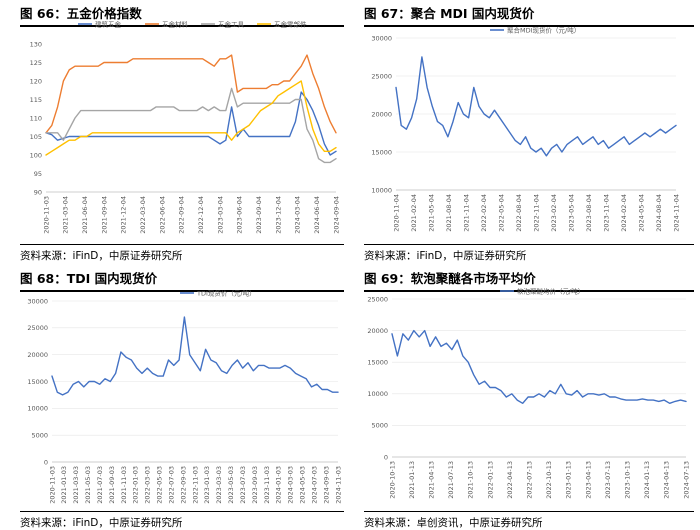 Image resolution: width=700 pixels, height=530 pixels. I want to click on x-tick-label: 2023-05-04, so click(571, 213).